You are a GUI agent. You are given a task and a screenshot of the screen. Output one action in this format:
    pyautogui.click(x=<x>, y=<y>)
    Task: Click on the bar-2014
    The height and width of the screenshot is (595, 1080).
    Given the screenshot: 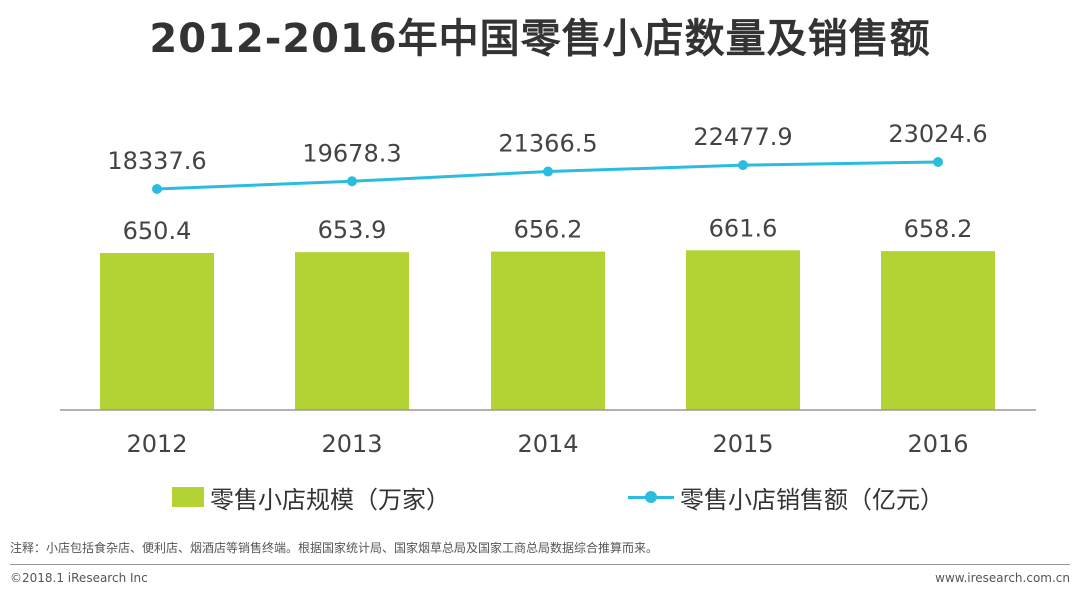 What is the action you would take?
    pyautogui.click(x=548, y=330)
    